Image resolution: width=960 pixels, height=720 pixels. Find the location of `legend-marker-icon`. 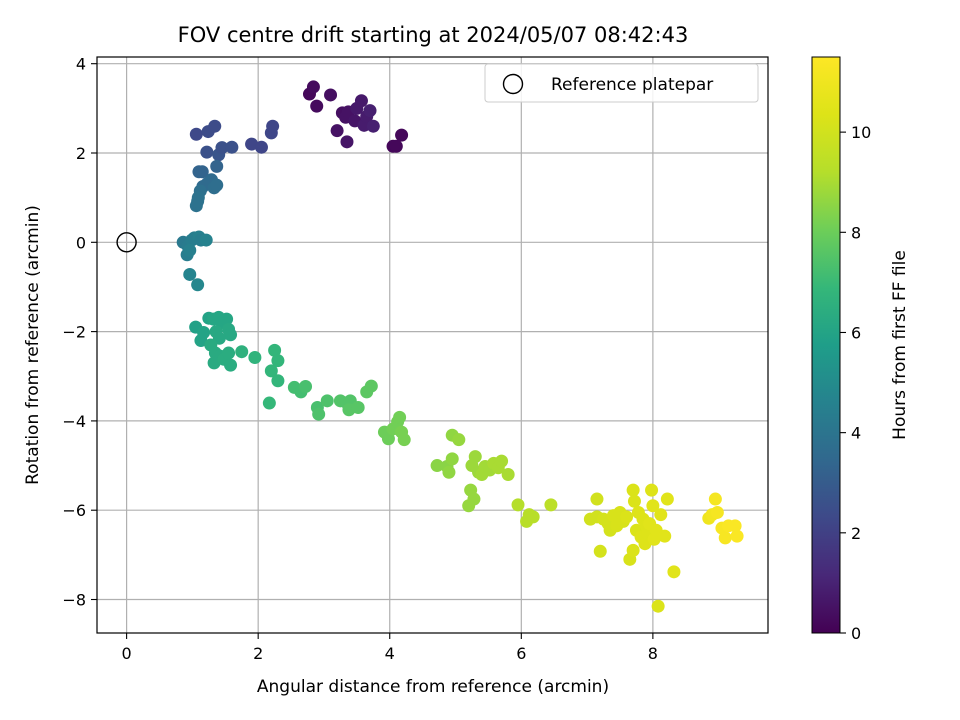

legend-marker-icon is located at coordinates (513, 84).